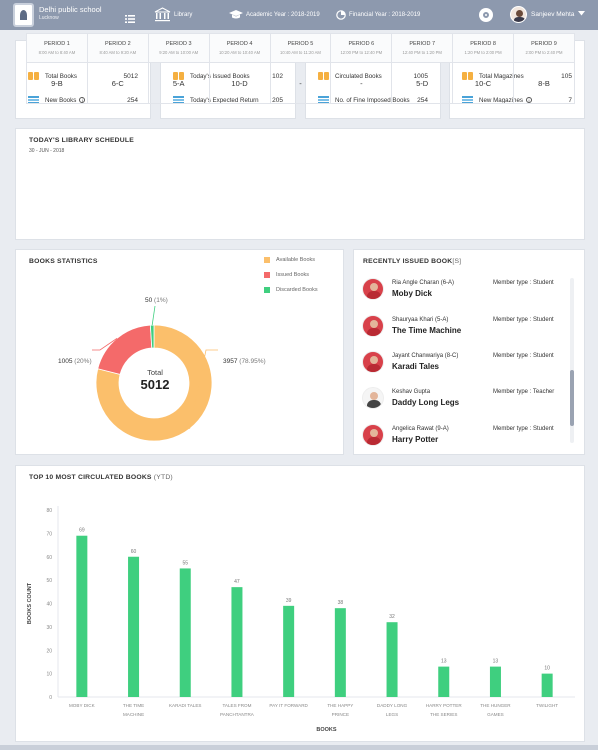  I want to click on schedule-date: 30 - JUN - 2018, so click(47, 151).